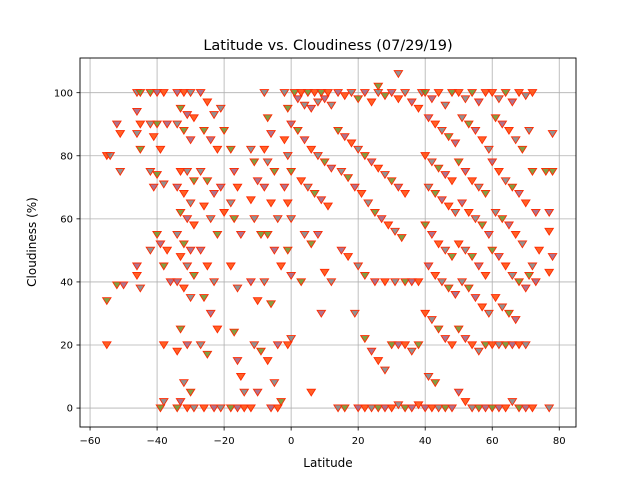 Image resolution: width=640 pixels, height=484 pixels. What do you see at coordinates (32, 242) in the screenshot?
I see `y-axis-label: Cloudiness (%)` at bounding box center [32, 242].